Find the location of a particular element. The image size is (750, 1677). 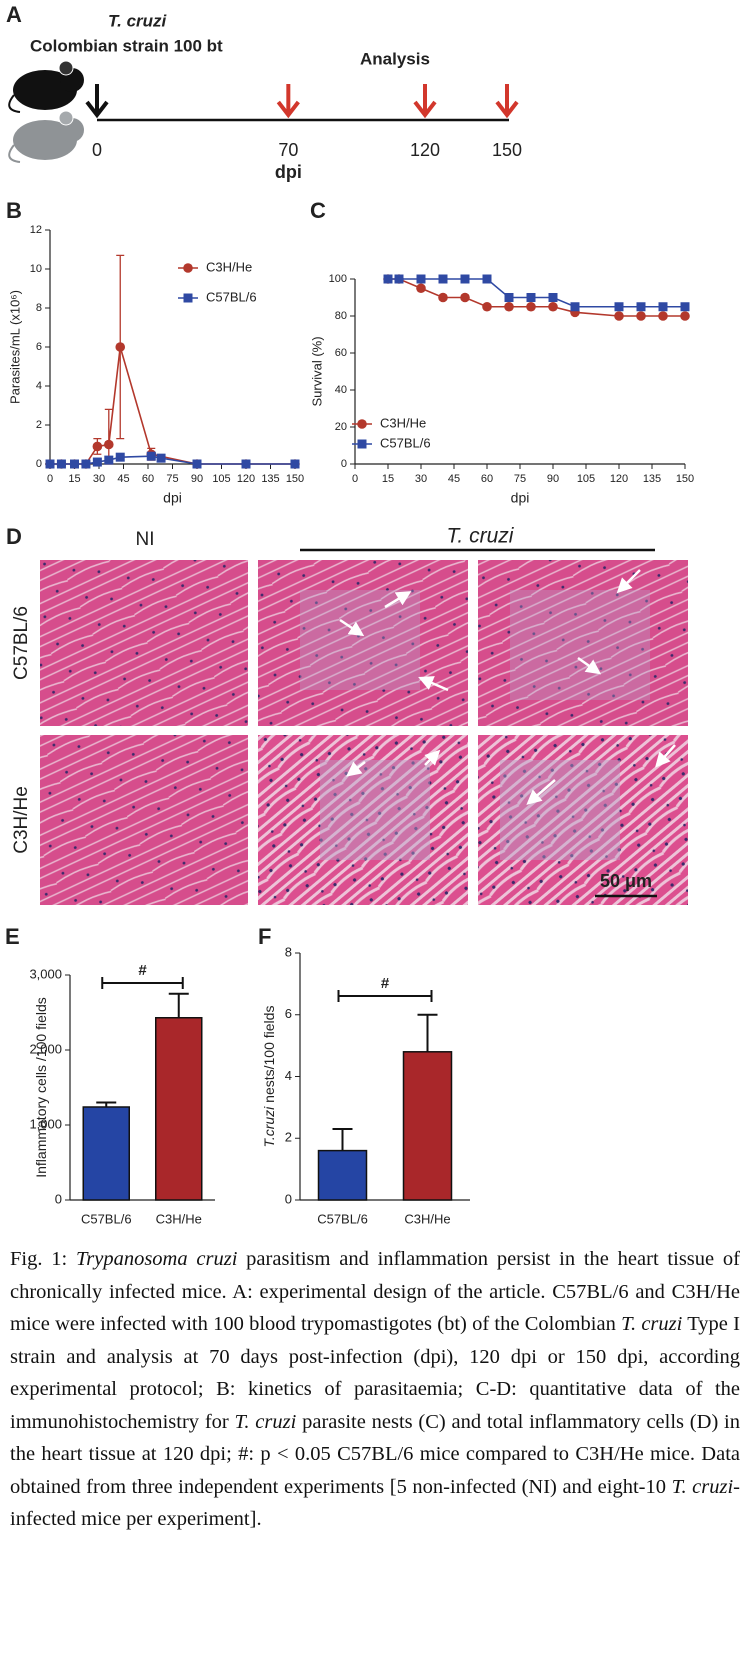

timepoint-label: 150 is located at coordinates (507, 150).